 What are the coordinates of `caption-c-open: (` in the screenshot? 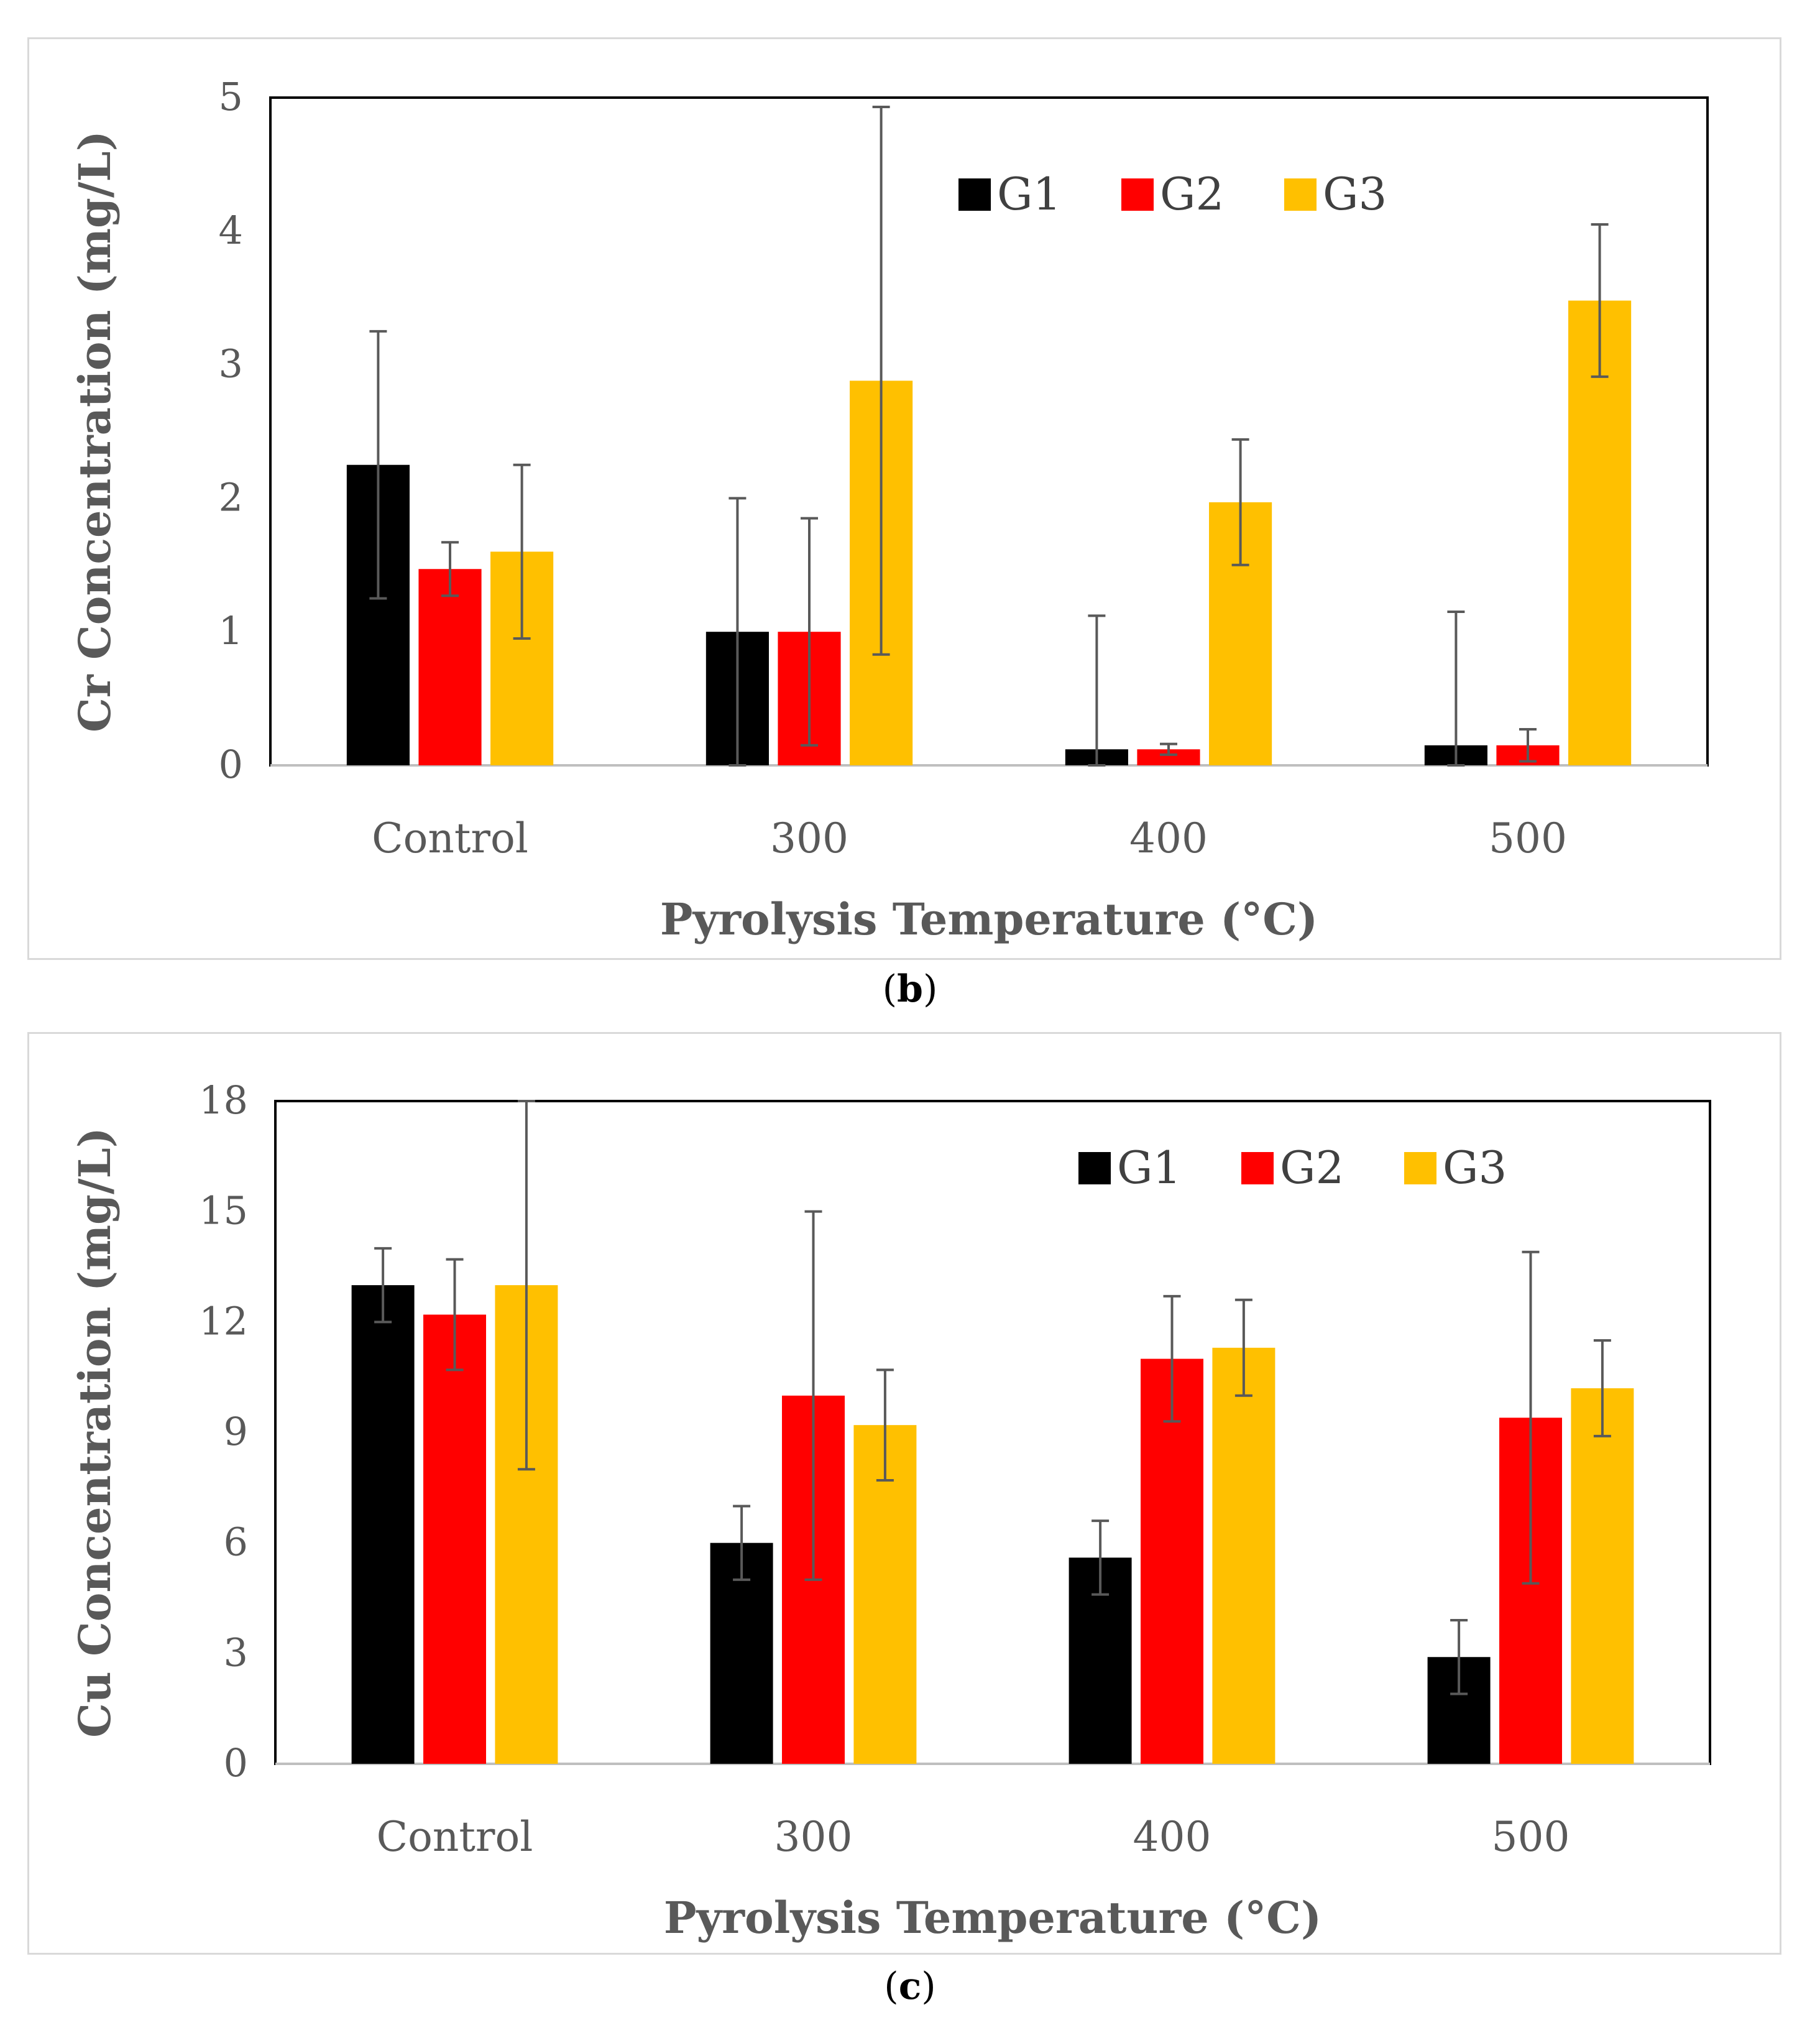 It's located at (891, 1986).